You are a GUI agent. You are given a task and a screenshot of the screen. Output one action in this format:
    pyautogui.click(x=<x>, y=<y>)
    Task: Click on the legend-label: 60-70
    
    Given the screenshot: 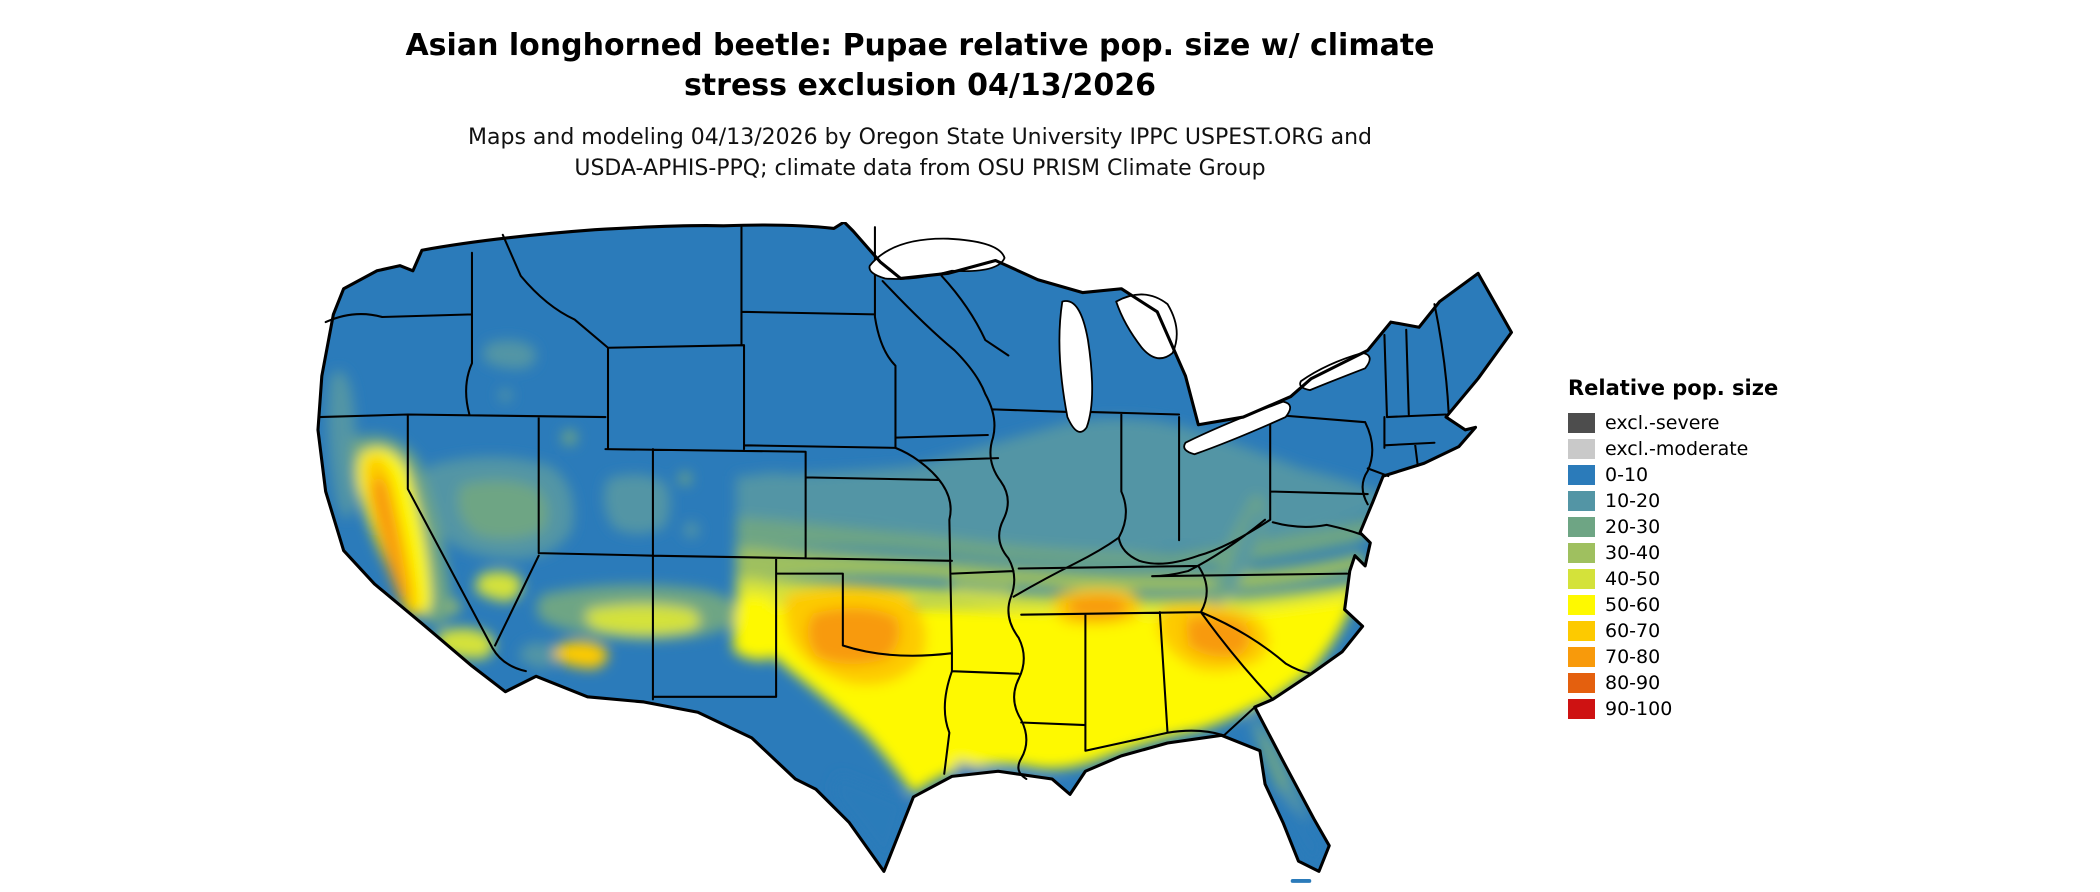 What is the action you would take?
    pyautogui.click(x=1633, y=631)
    